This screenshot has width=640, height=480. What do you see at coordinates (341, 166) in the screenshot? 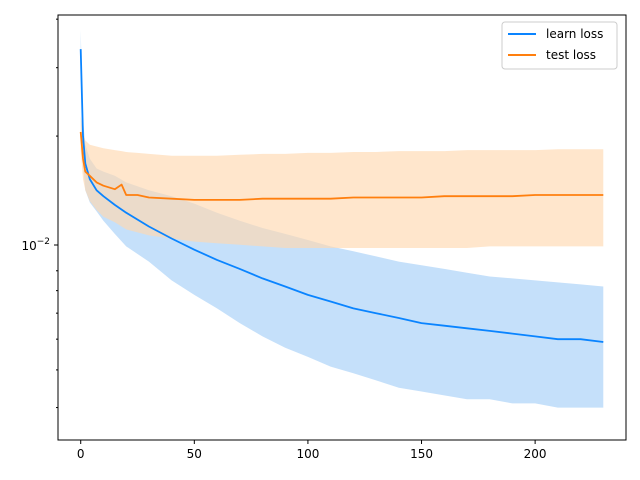
I see `test-loss-line` at bounding box center [341, 166].